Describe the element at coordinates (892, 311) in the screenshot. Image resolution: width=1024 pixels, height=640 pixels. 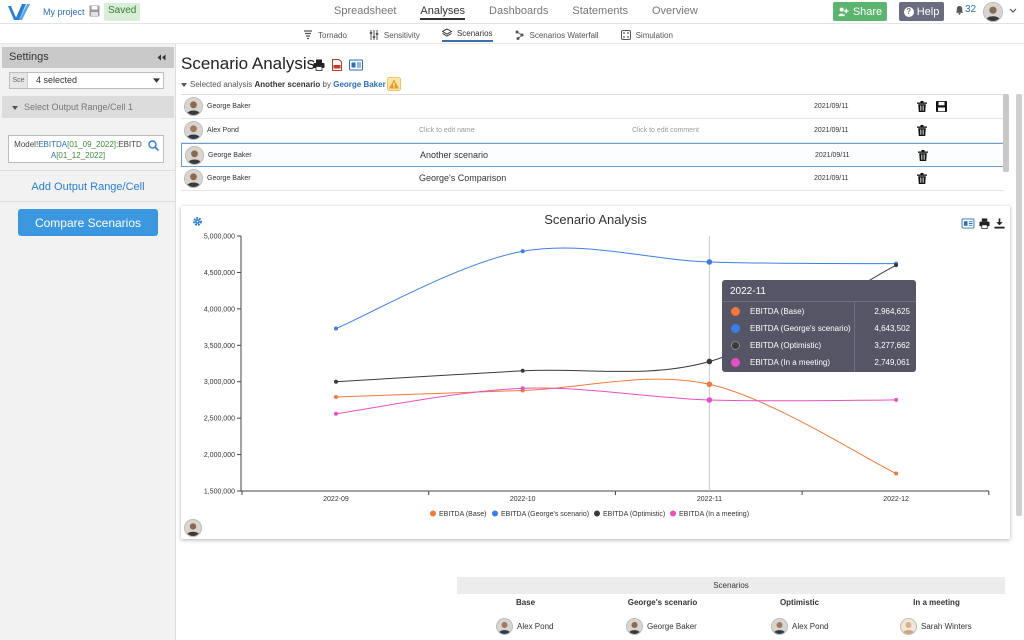
I see `tooltip-series-value: 2,964,625` at that location.